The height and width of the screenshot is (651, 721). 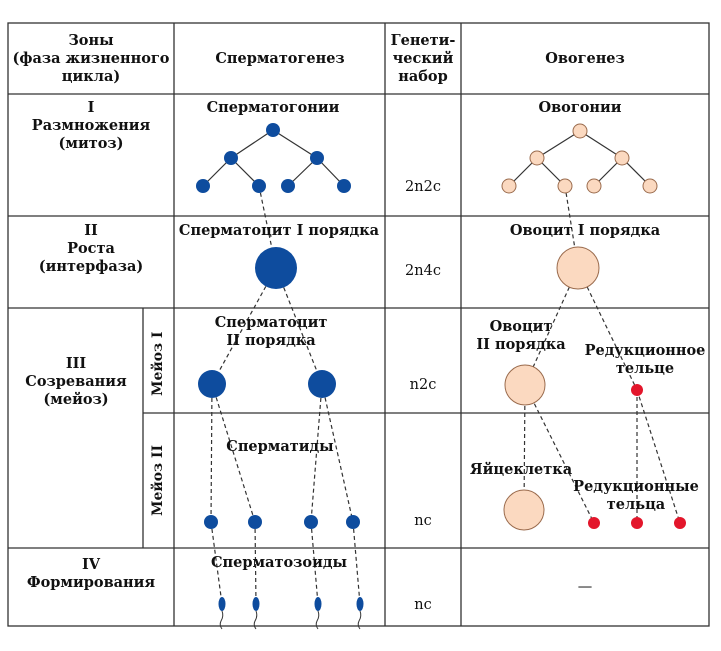 What do you see at coordinates (158, 480) in the screenshot?
I see `meiosis-II-label: Мейоз II` at bounding box center [158, 480].